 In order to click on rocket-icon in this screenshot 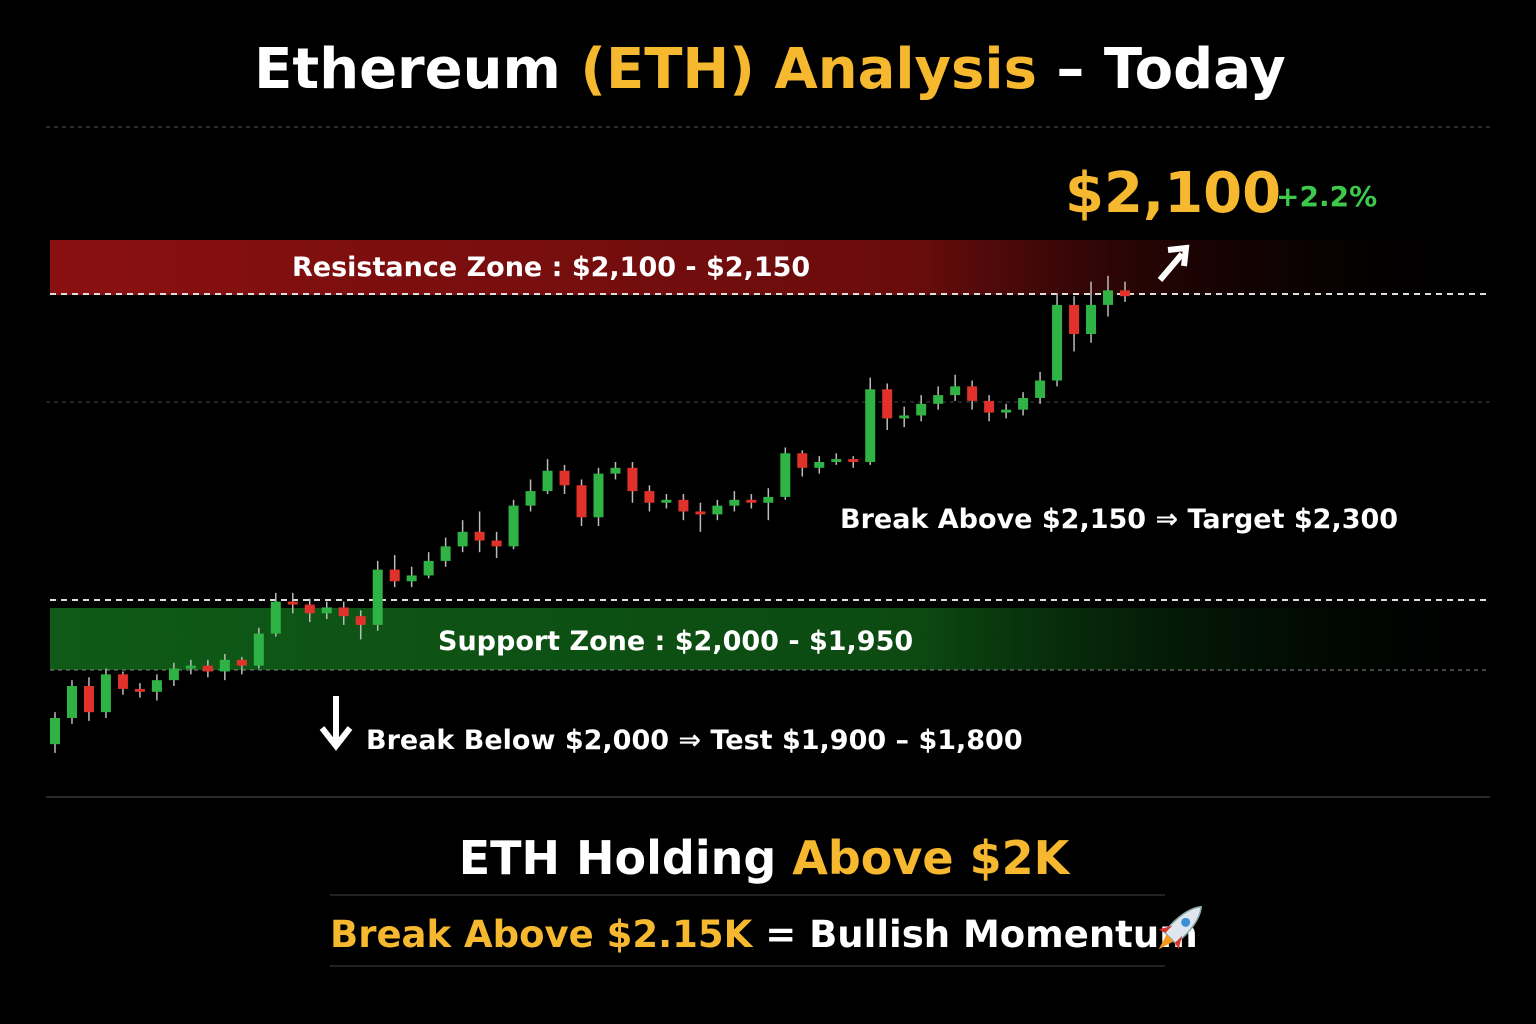, I will do `click(1180, 927)`.